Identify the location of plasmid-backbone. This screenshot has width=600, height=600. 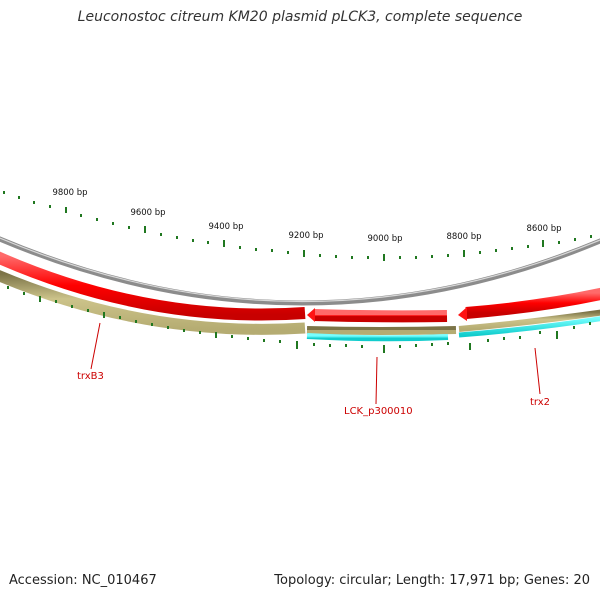
(300, 271).